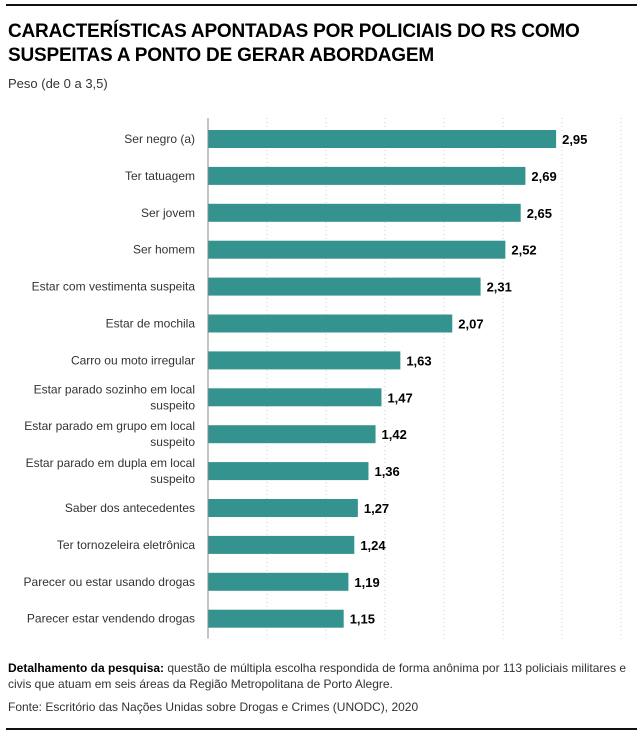  What do you see at coordinates (321, 5) in the screenshot?
I see `top-rule` at bounding box center [321, 5].